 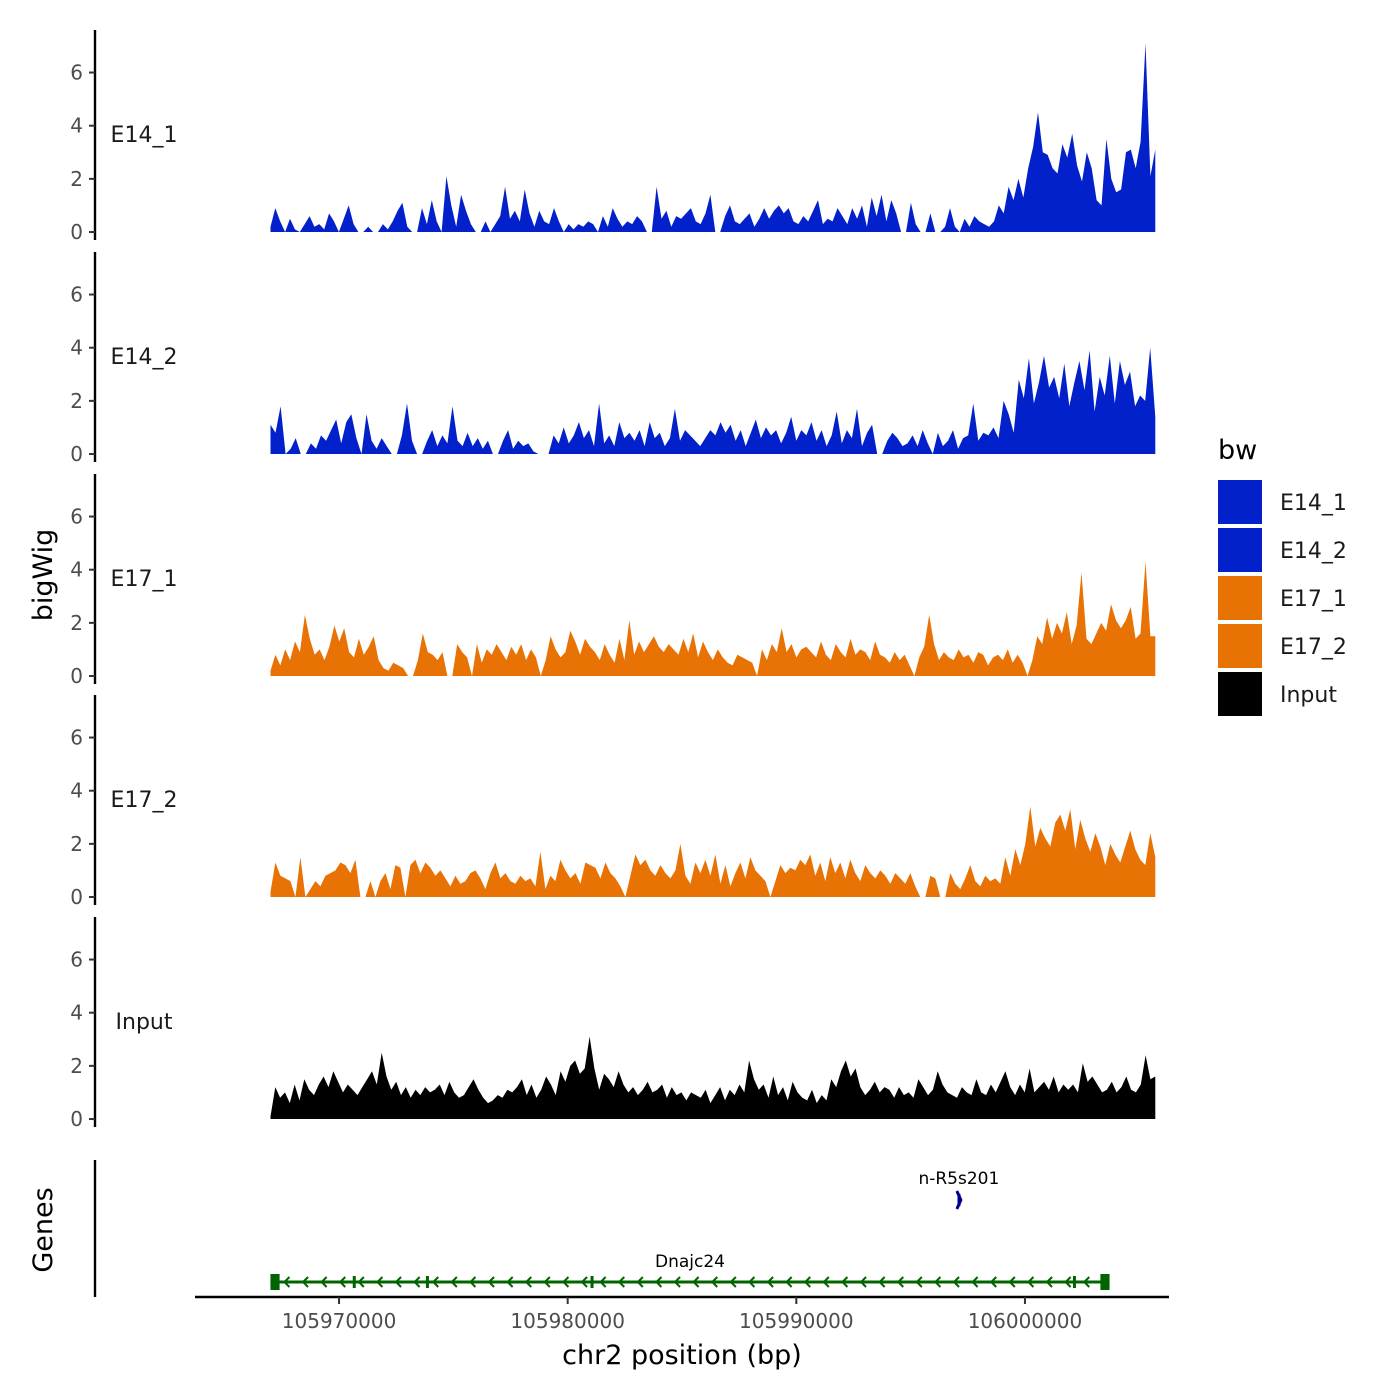 I want to click on x-axis-title: chr2 position (bp), so click(x=682, y=1355).